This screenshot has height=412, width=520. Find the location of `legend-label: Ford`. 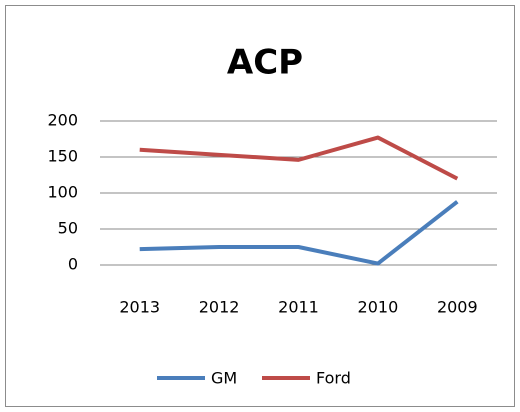

legend-label: Ford is located at coordinates (333, 378).